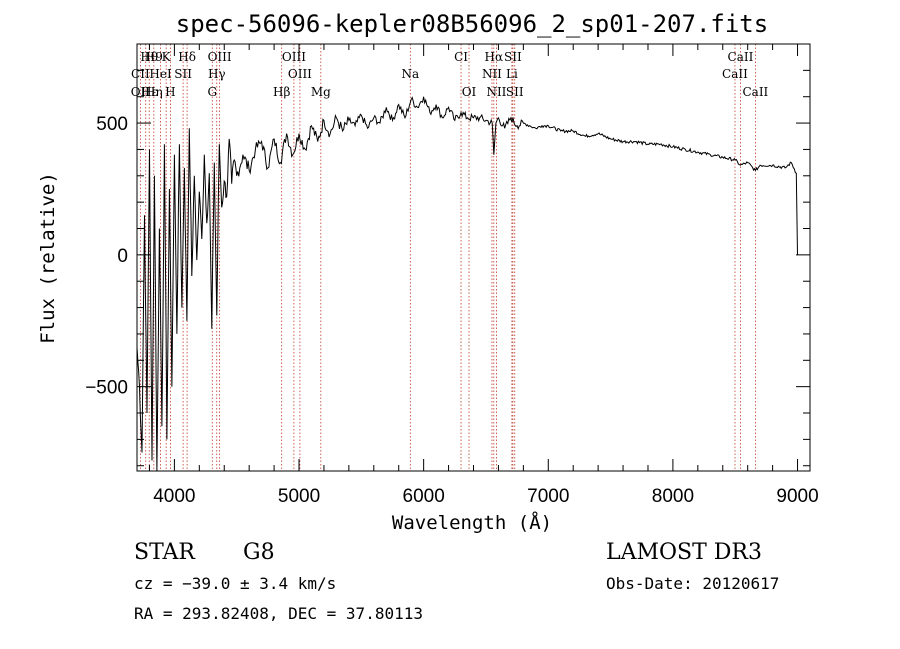 The image size is (900, 649). I want to click on line-label: Hβ, so click(281, 92).